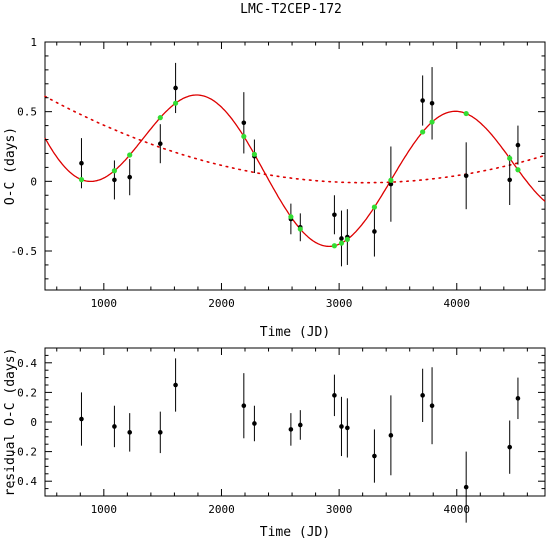 The image size is (546, 542). I want to click on top-y-tick-label: 0, so click(33, 181).